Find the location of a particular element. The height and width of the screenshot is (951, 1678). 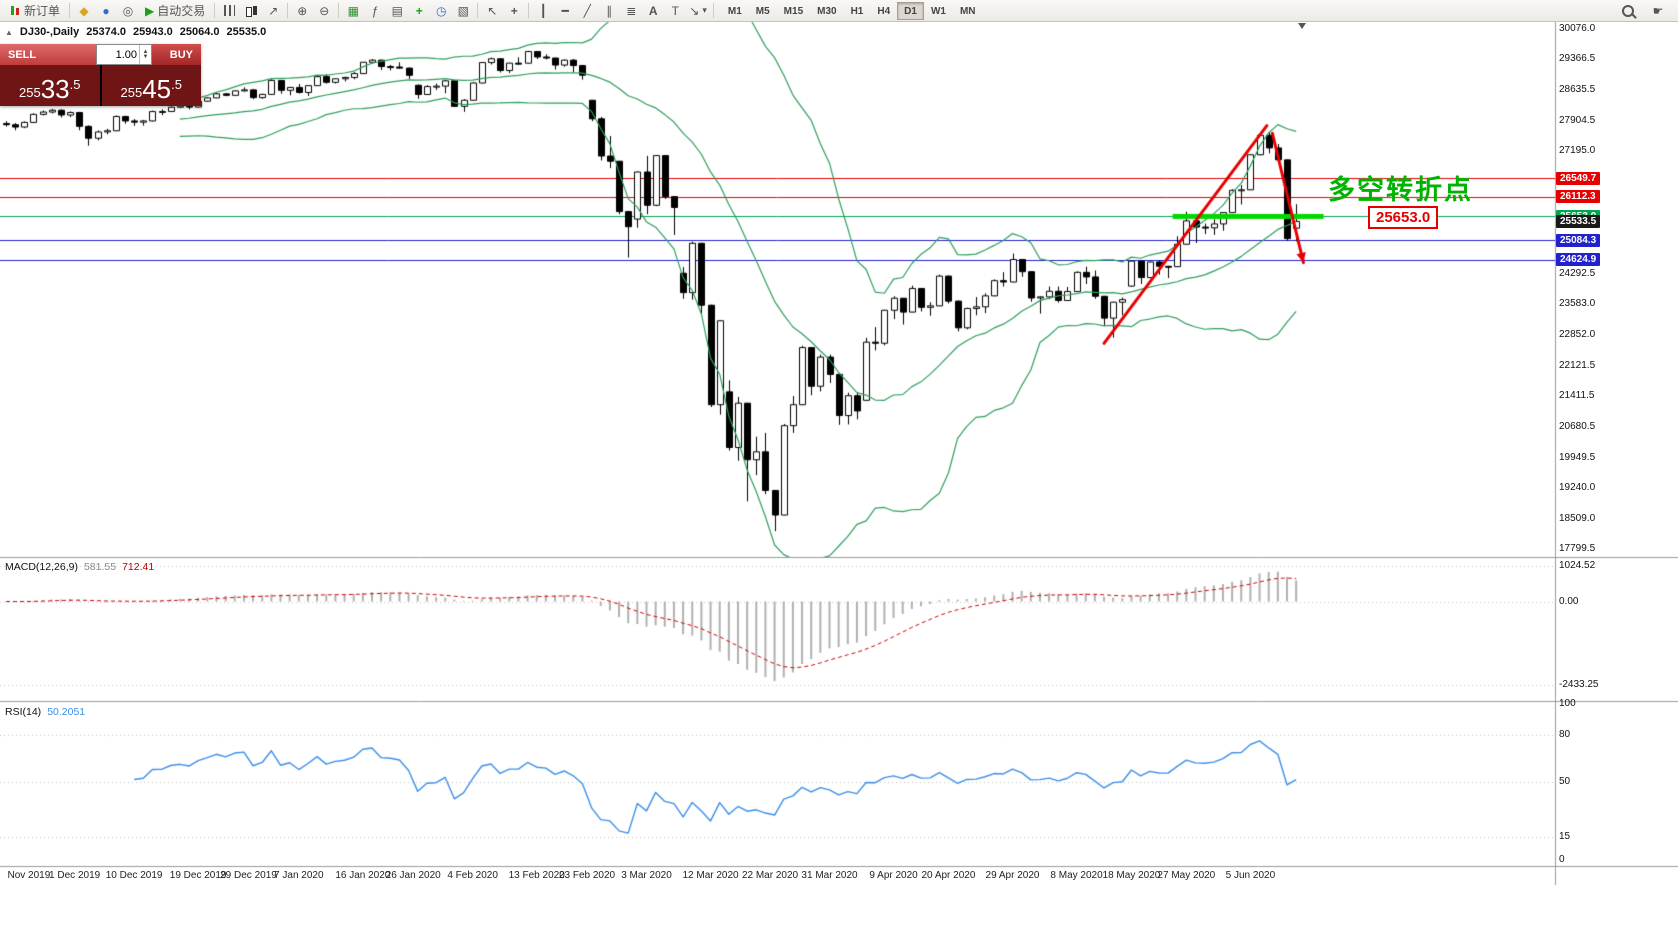

zoom-in-button: ⊕ is located at coordinates (302, 11).